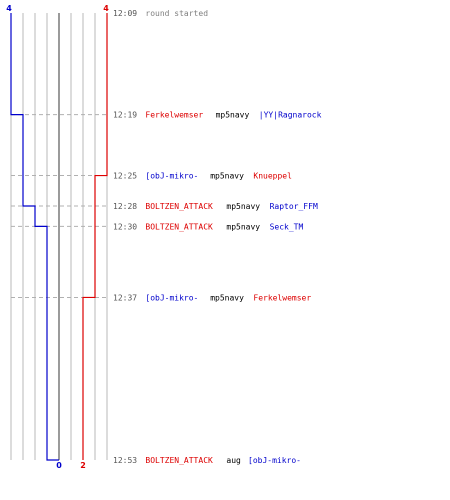 This screenshot has width=450, height=500. I want to click on event-victim: Raptor_FFM, so click(294, 206).